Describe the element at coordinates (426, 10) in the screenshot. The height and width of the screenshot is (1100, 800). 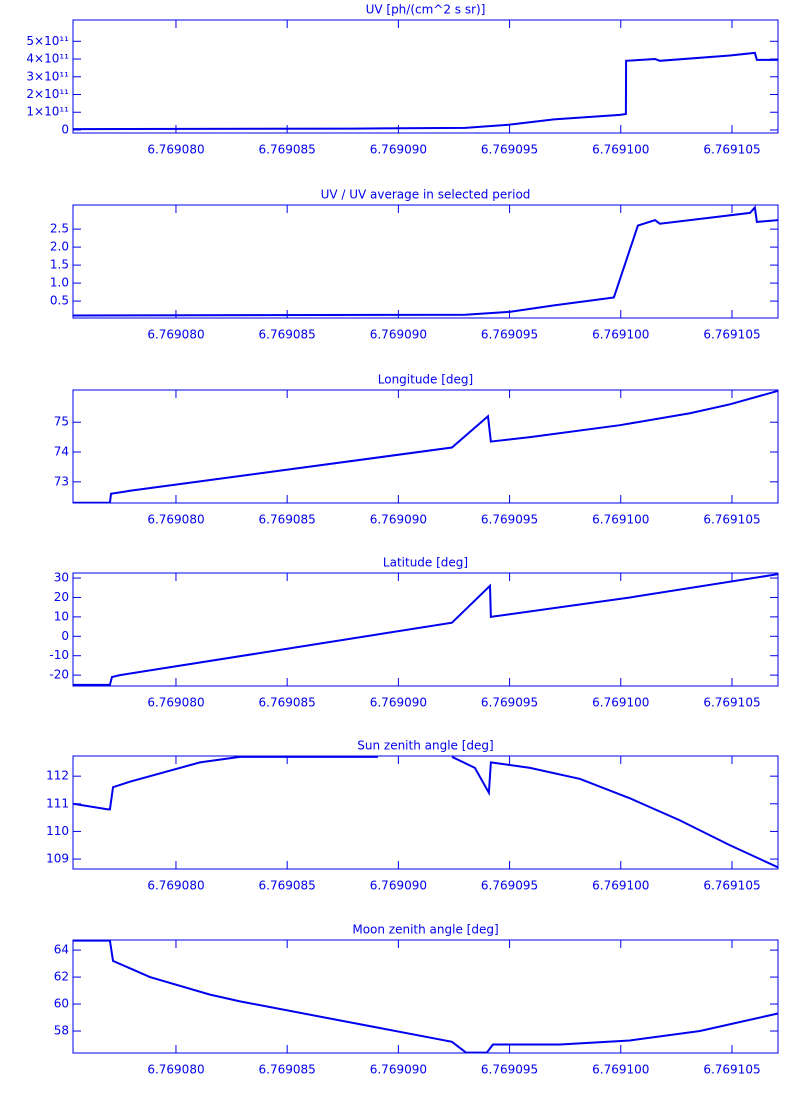
I see `panel-title: UV [ph/(cm^2 s sr)]` at that location.